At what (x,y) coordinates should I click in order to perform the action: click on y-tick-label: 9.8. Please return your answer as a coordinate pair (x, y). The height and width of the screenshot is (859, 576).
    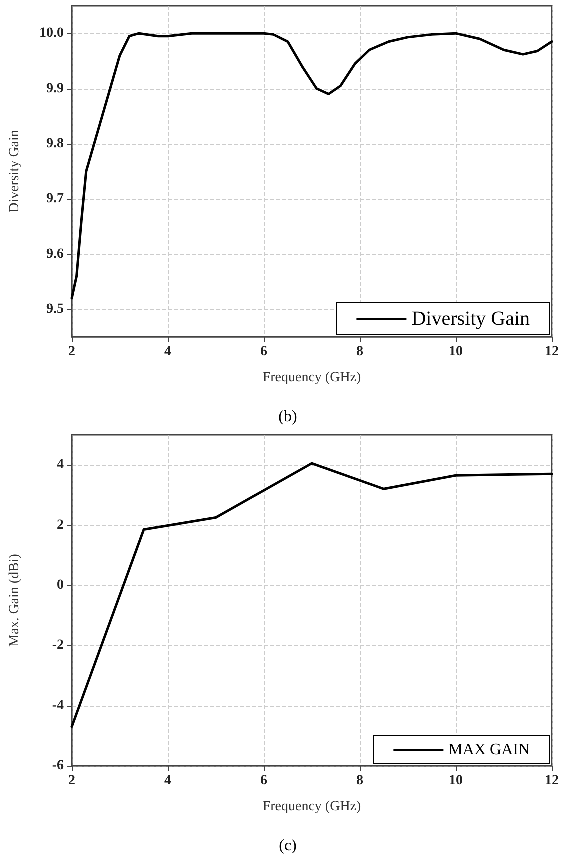
    Looking at the image, I should click on (55, 144).